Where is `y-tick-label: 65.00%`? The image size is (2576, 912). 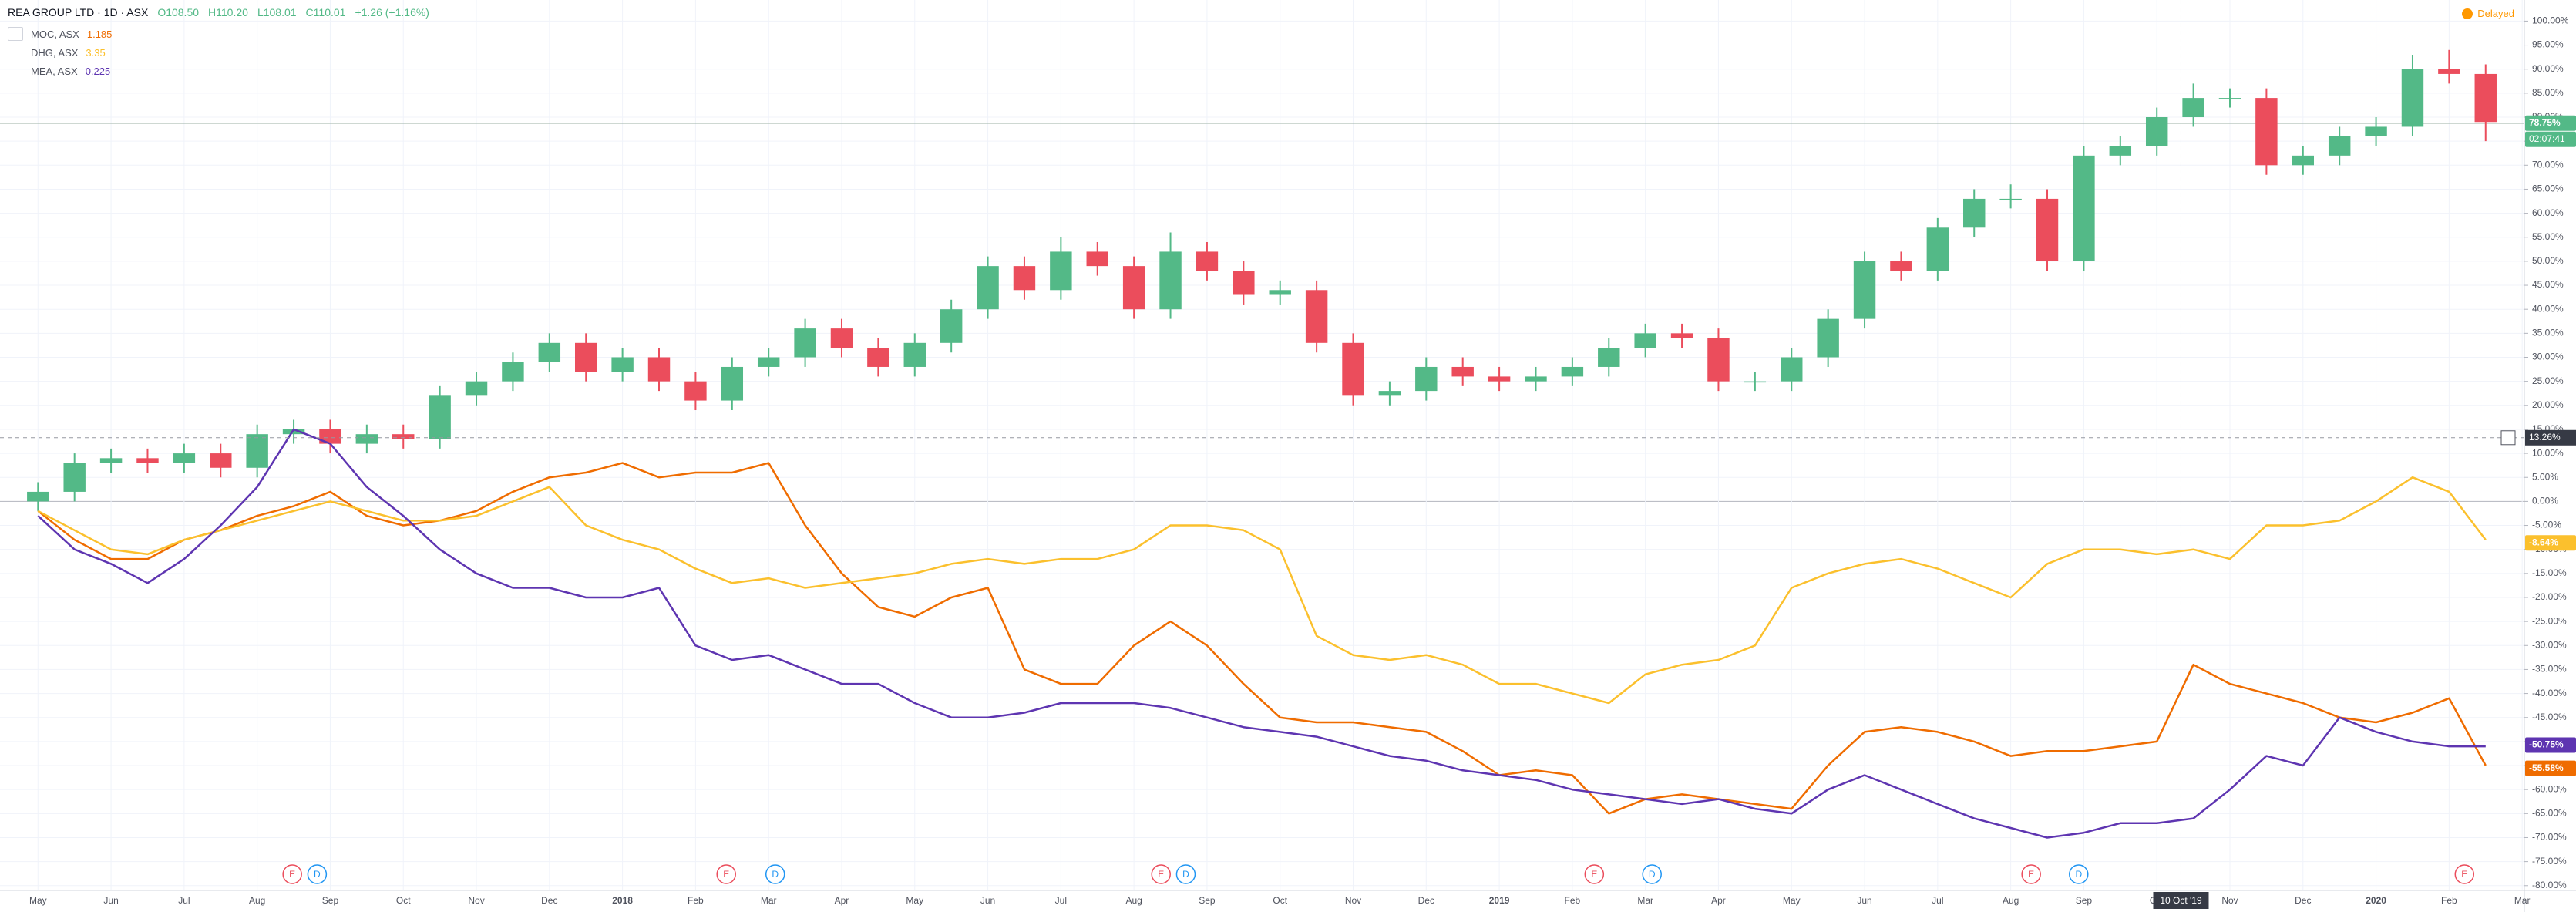 y-tick-label: 65.00% is located at coordinates (2548, 189).